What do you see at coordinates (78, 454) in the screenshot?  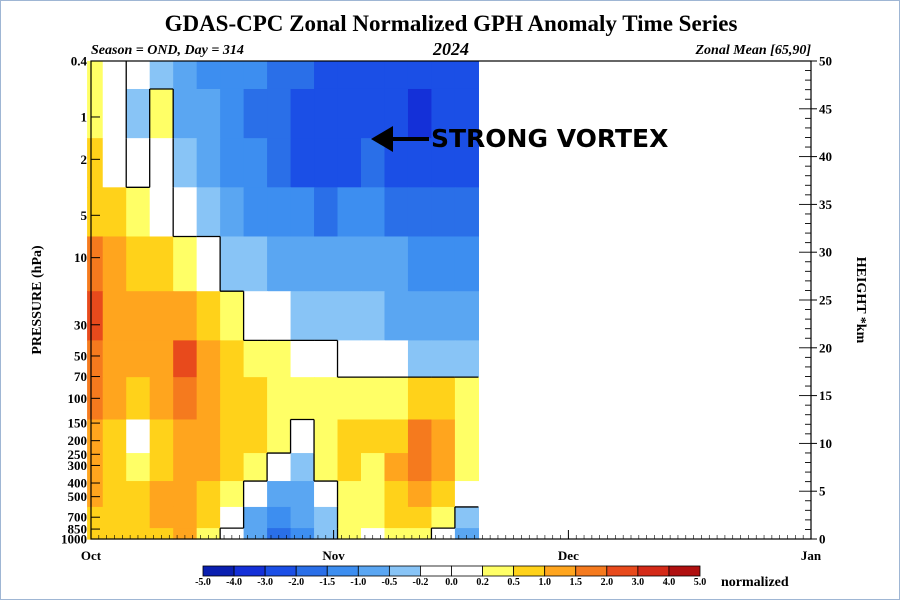 I see `pressure-tick-label: 250` at bounding box center [78, 454].